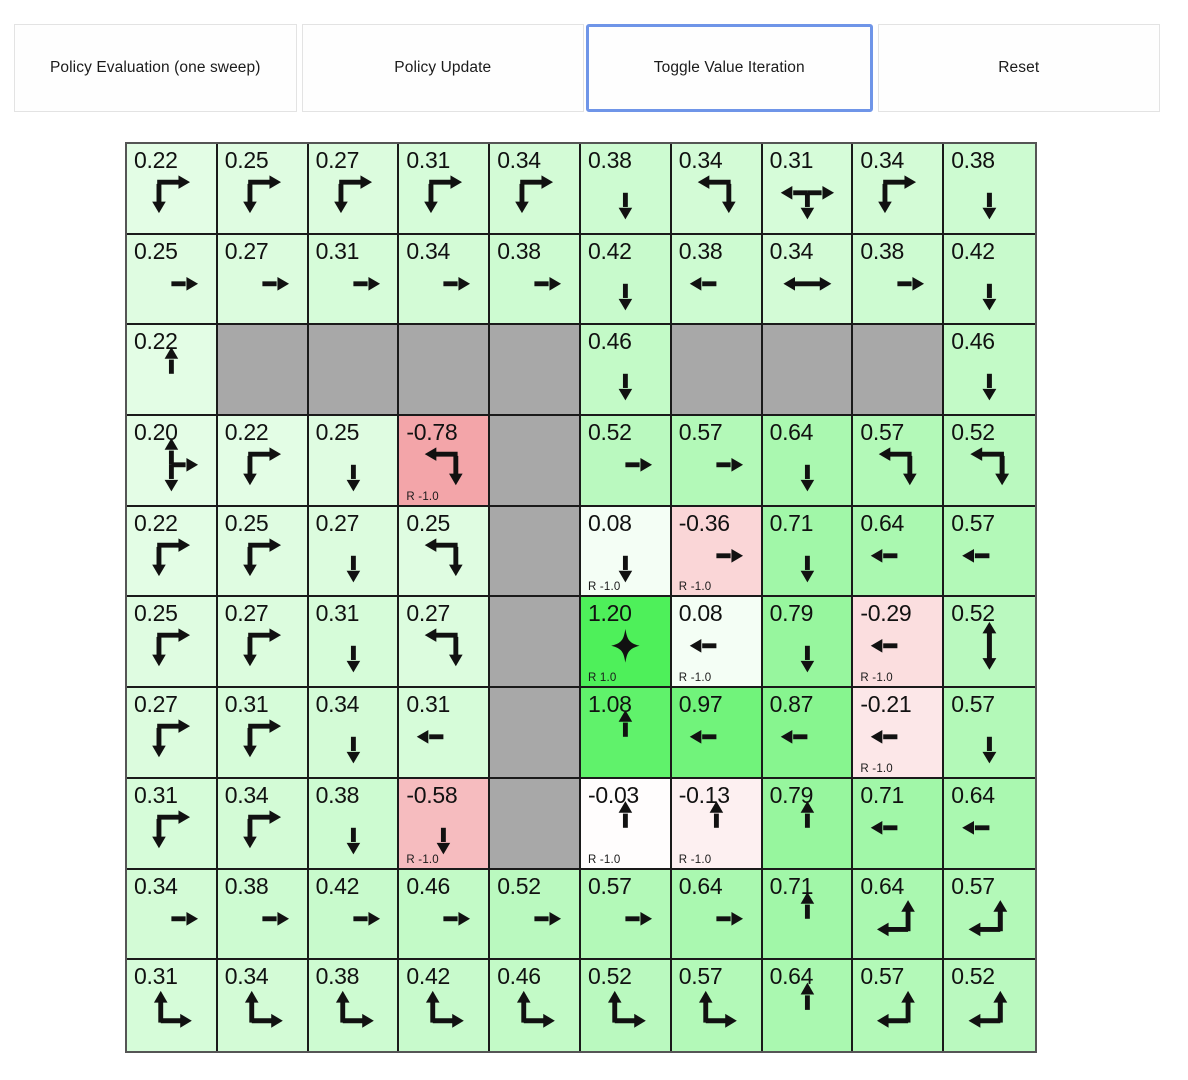  Describe the element at coordinates (717, 824) in the screenshot. I see `grid-cell: -0.13 R -1.0` at that location.